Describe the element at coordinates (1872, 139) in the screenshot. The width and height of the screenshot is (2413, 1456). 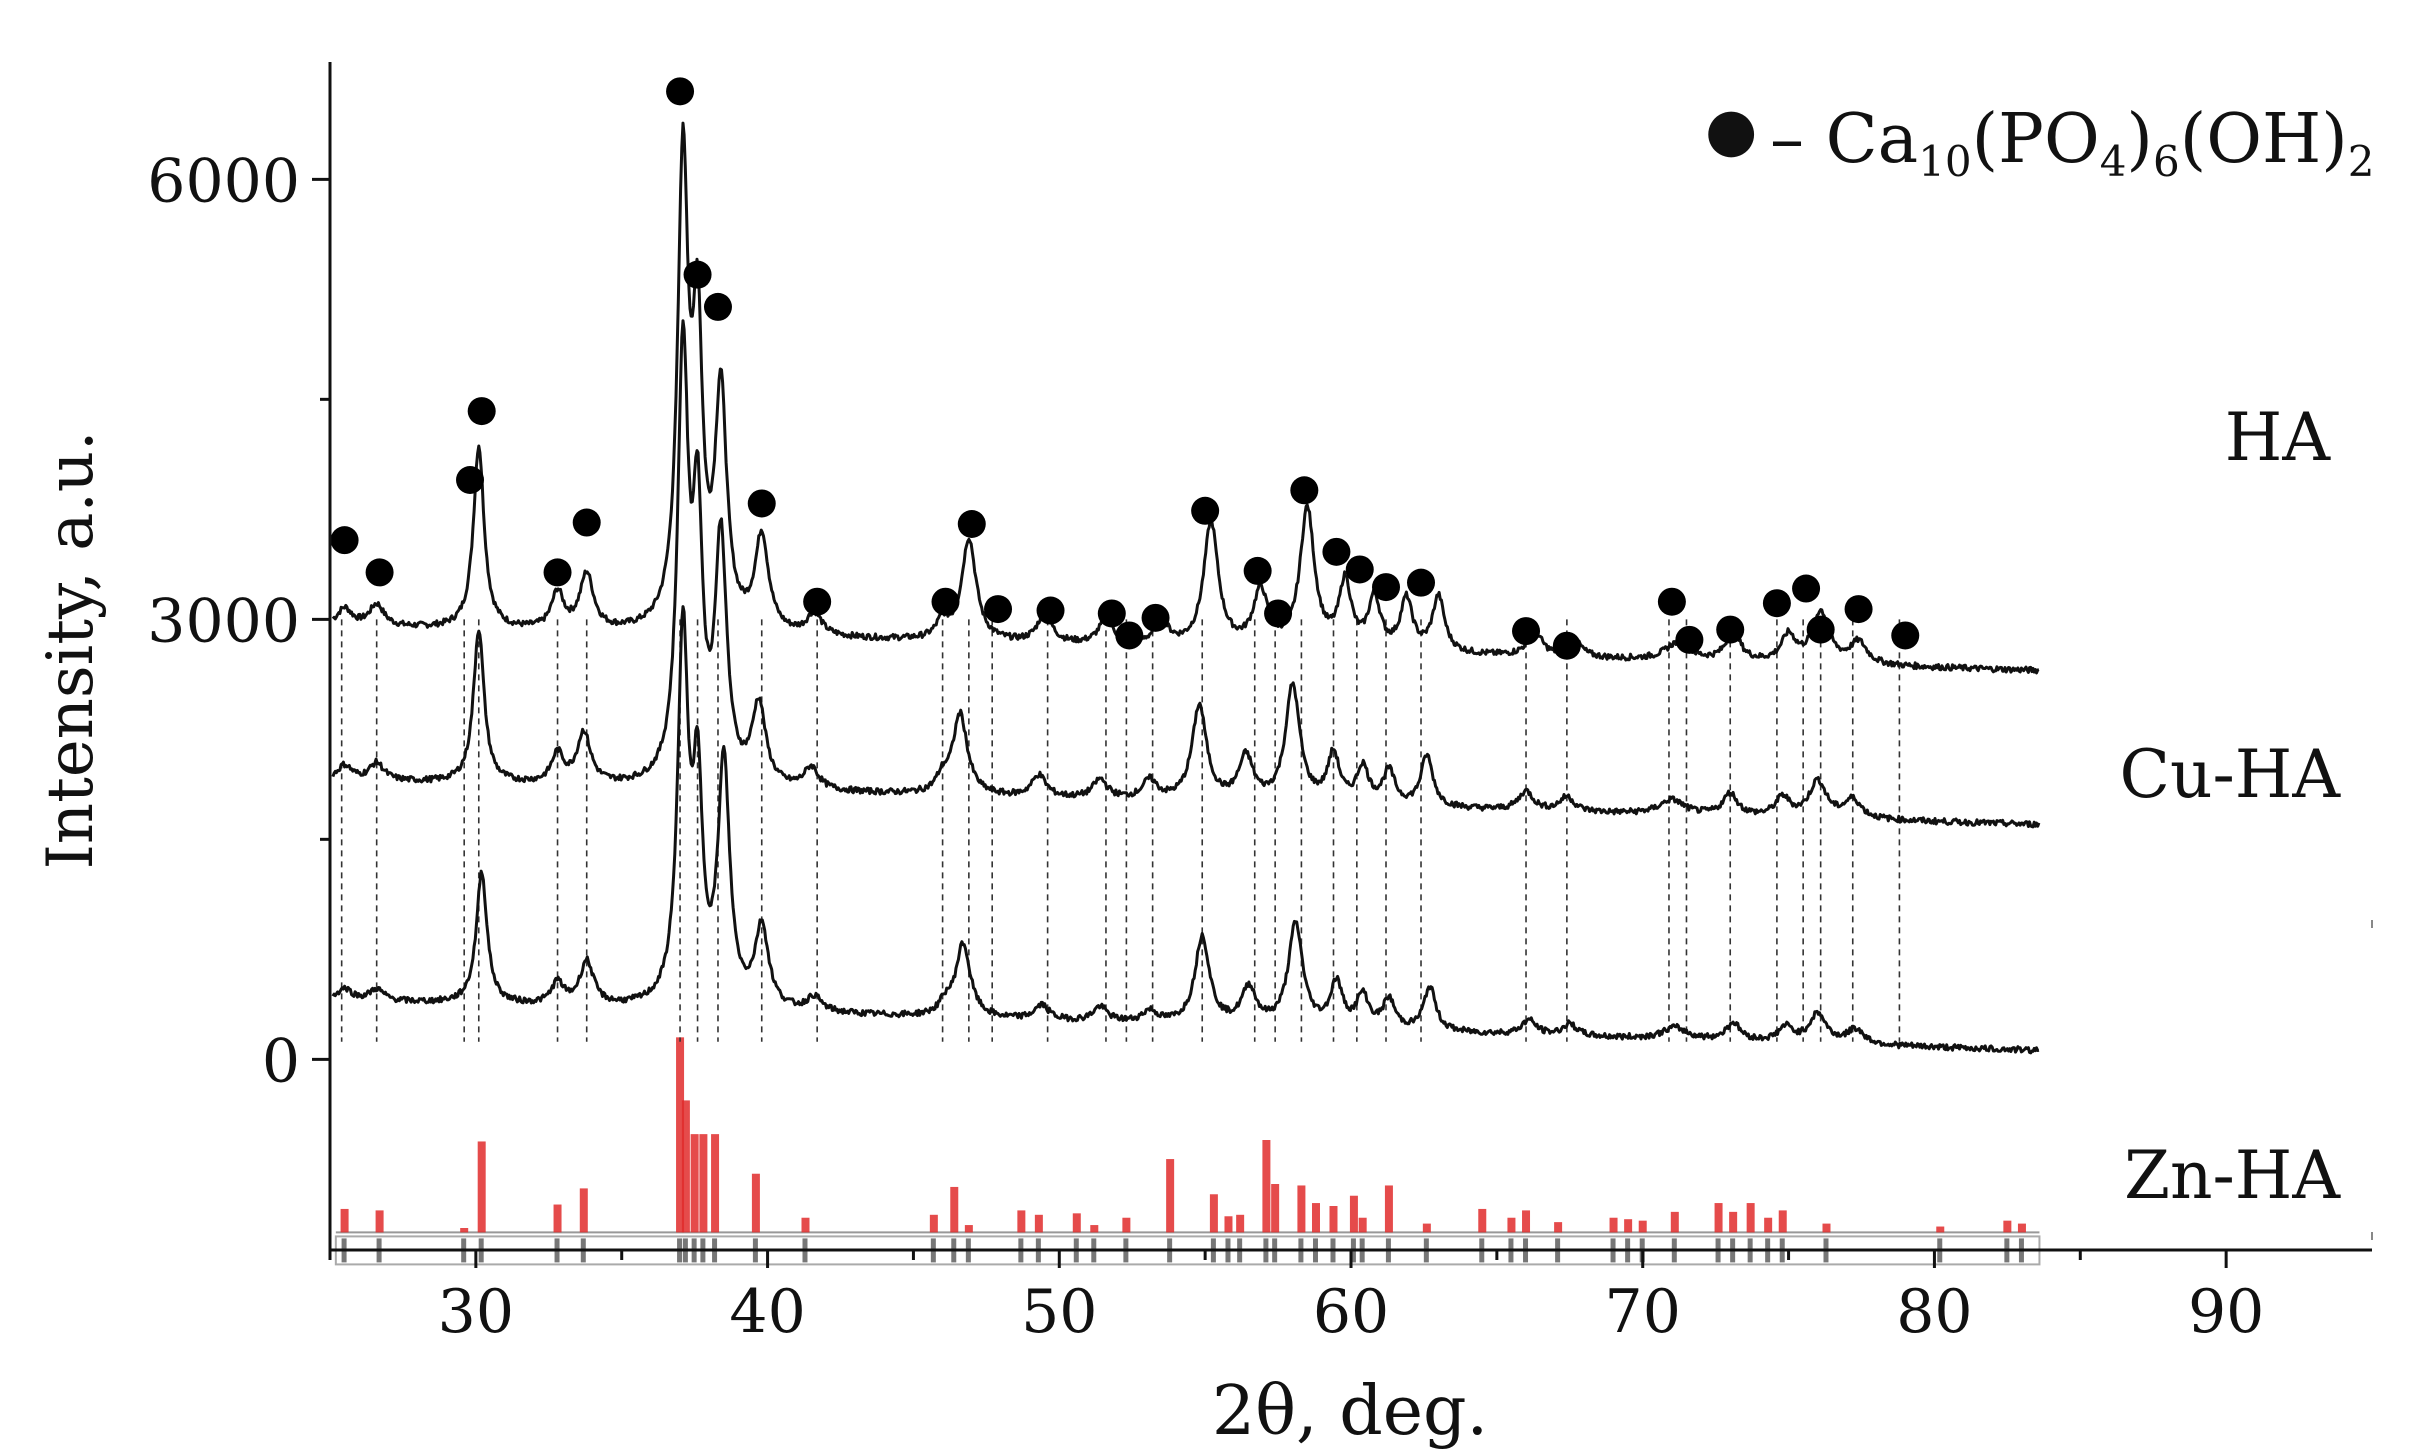
I see `legend-ca: Ca` at that location.